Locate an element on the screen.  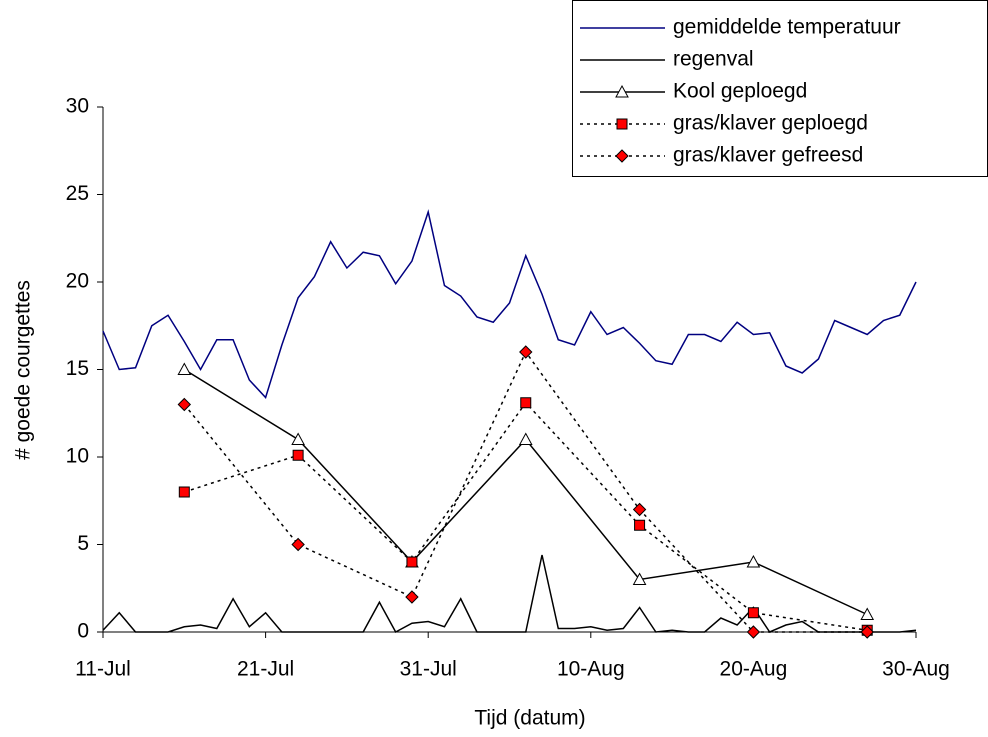
x-axis-title: Tijd (datum) is located at coordinates (529, 718).